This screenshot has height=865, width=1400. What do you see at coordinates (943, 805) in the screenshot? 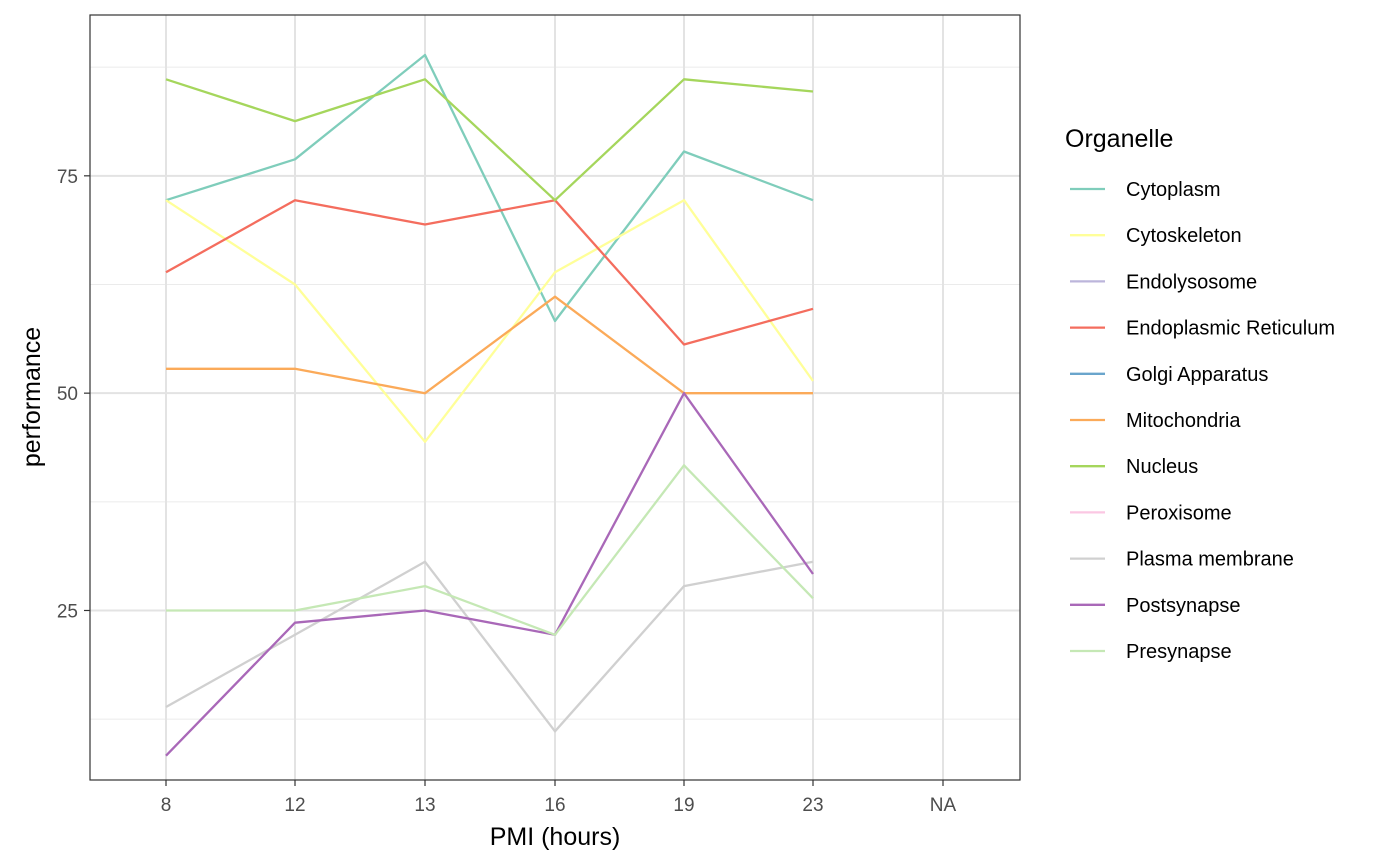
I see `x-tick-label: NA` at bounding box center [943, 805].